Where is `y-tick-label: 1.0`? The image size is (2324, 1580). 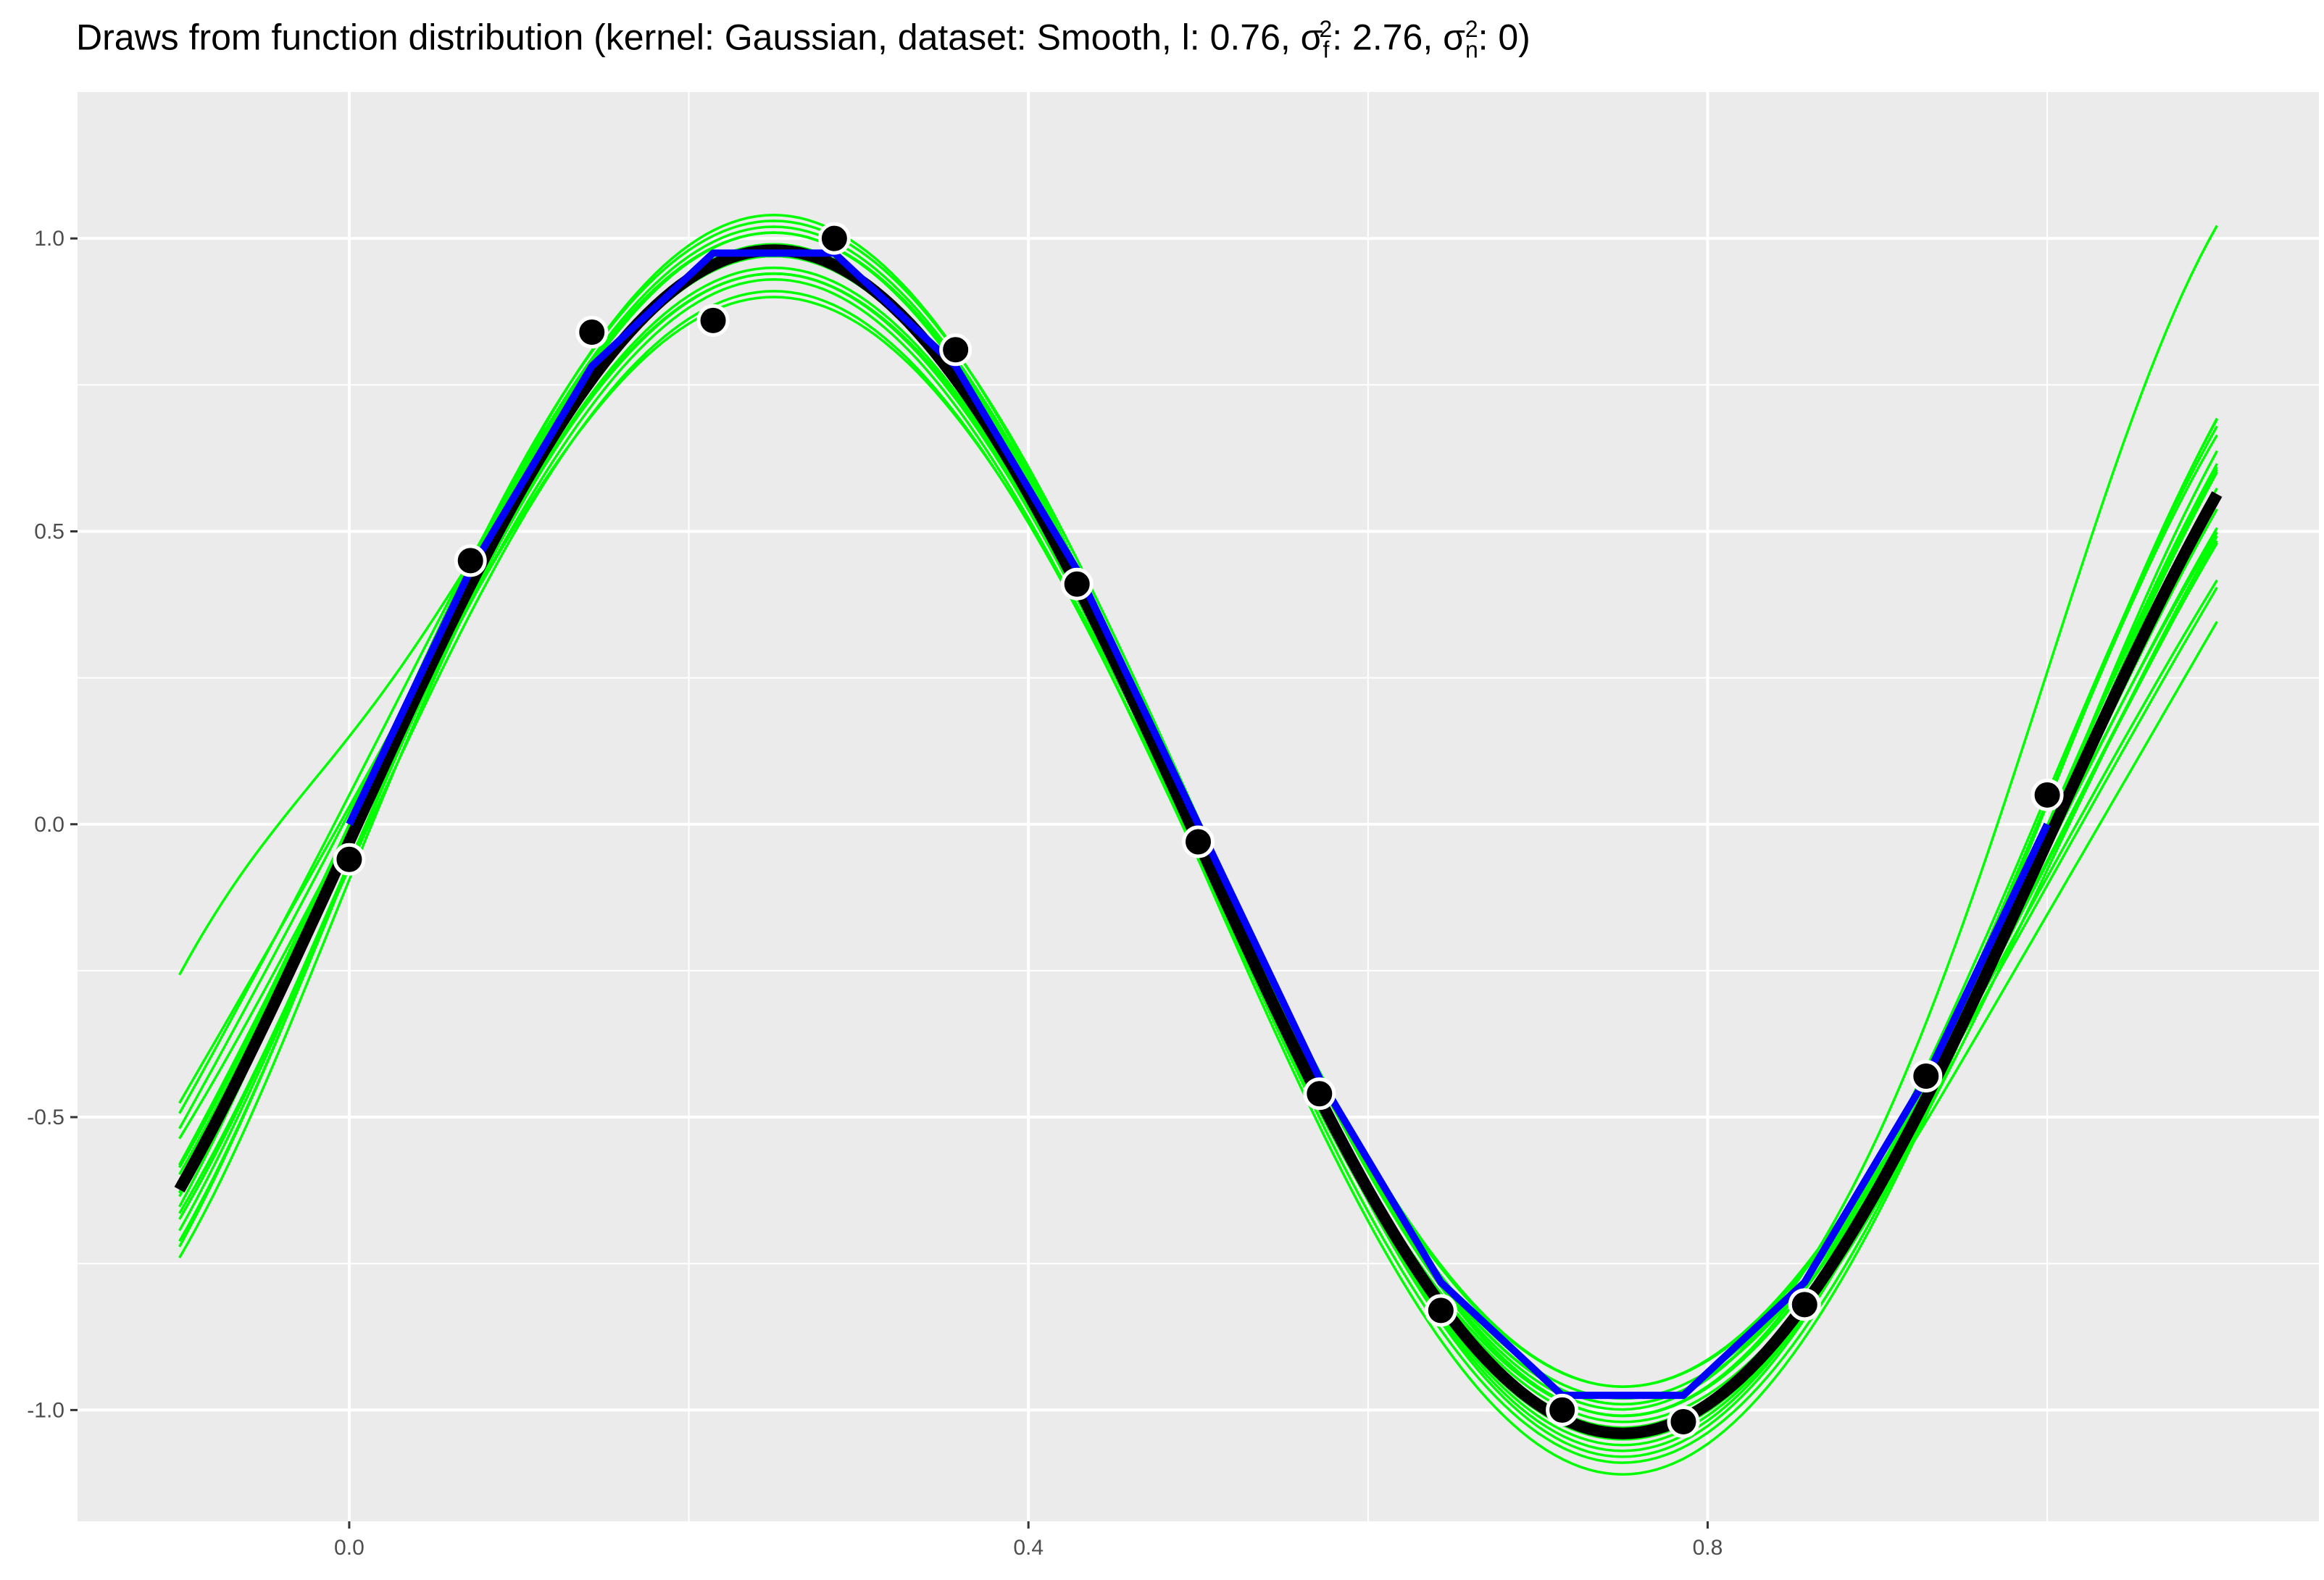 y-tick-label: 1.0 is located at coordinates (49, 239).